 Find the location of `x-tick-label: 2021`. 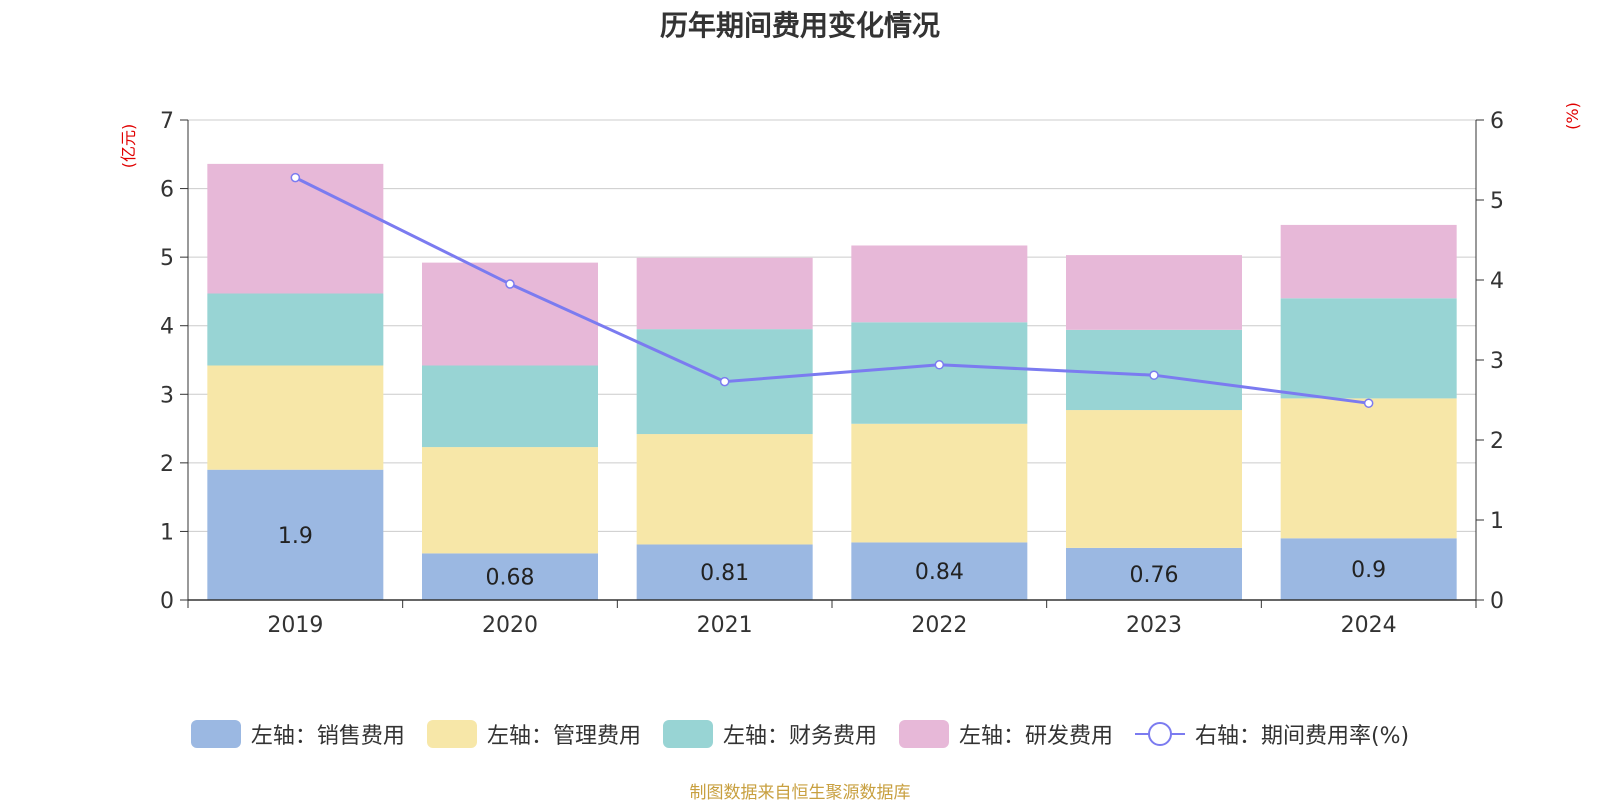

x-tick-label: 2021 is located at coordinates (725, 625).